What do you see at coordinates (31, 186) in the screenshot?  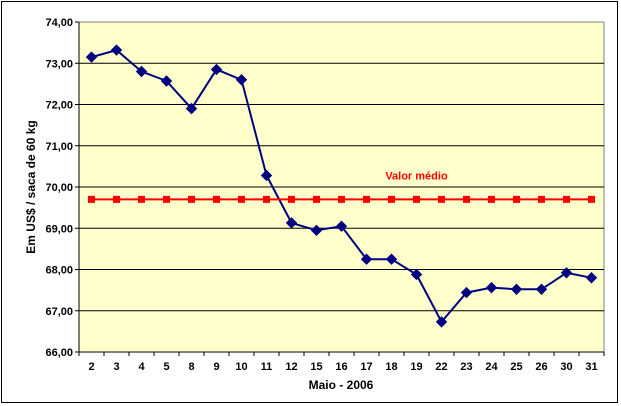 I see `y-axis-title: Em US$ / saca de 60 kg` at bounding box center [31, 186].